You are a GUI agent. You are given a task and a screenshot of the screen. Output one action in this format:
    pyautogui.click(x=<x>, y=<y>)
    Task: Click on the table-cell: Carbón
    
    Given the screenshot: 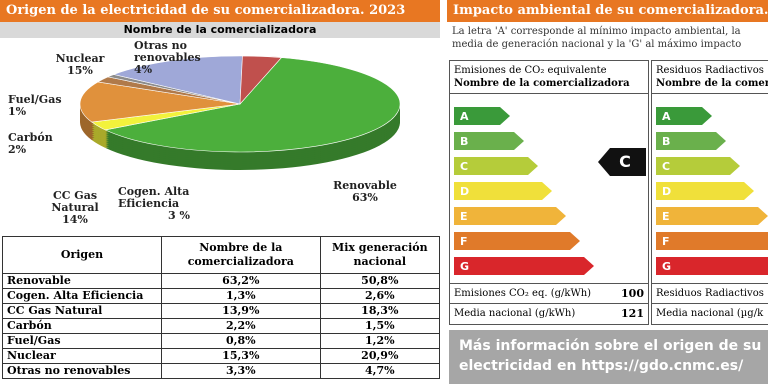 What is the action you would take?
    pyautogui.click(x=82, y=326)
    